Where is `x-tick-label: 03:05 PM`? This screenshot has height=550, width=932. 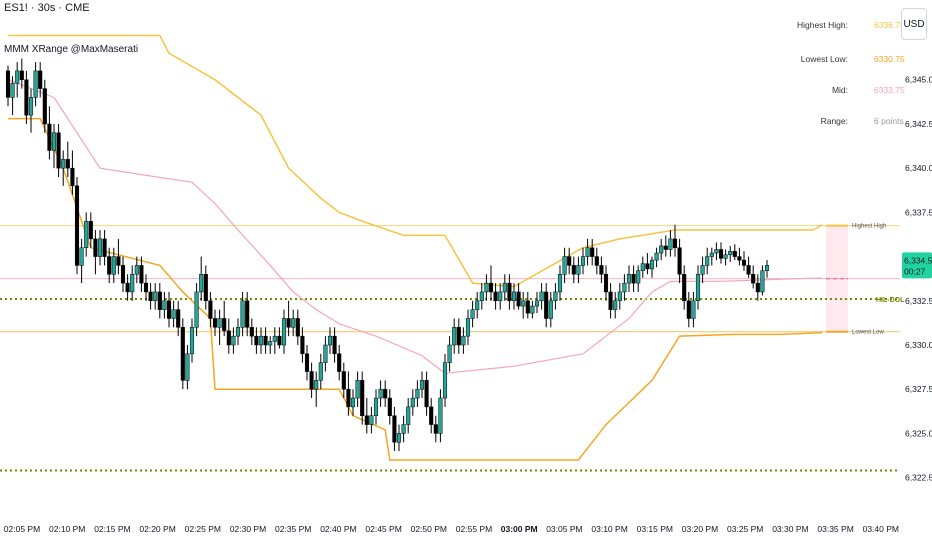 x-tick-label: 03:05 PM is located at coordinates (564, 529).